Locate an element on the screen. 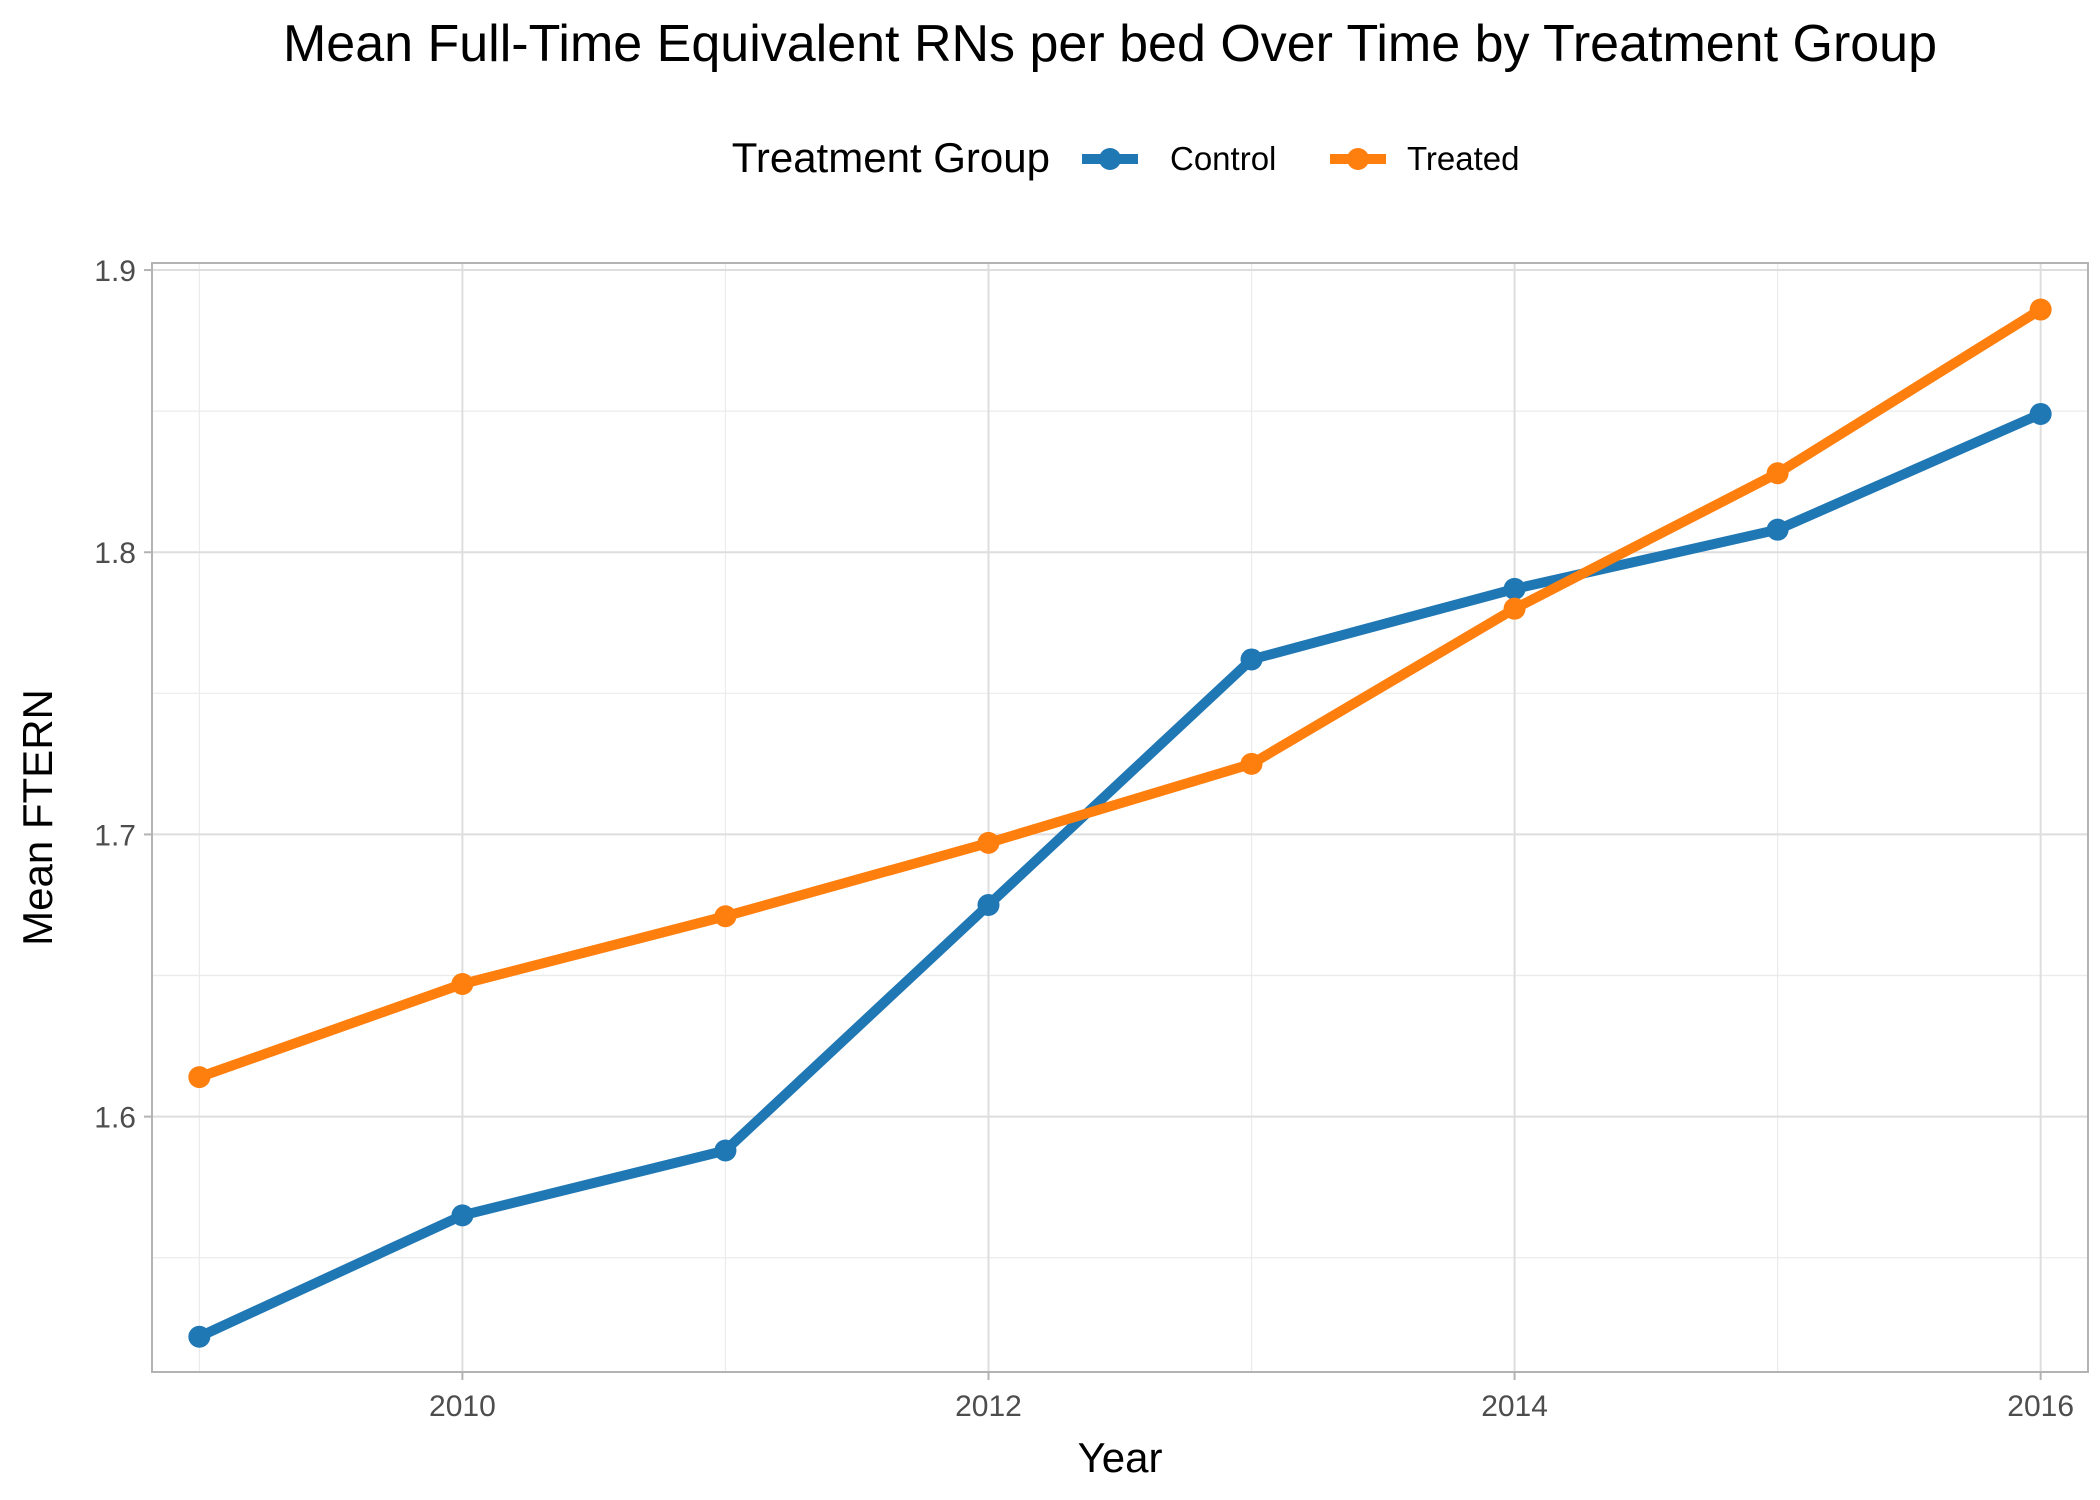 Image resolution: width=2100 pixels, height=1500 pixels. x-tick-label: 2010 is located at coordinates (462, 1406).